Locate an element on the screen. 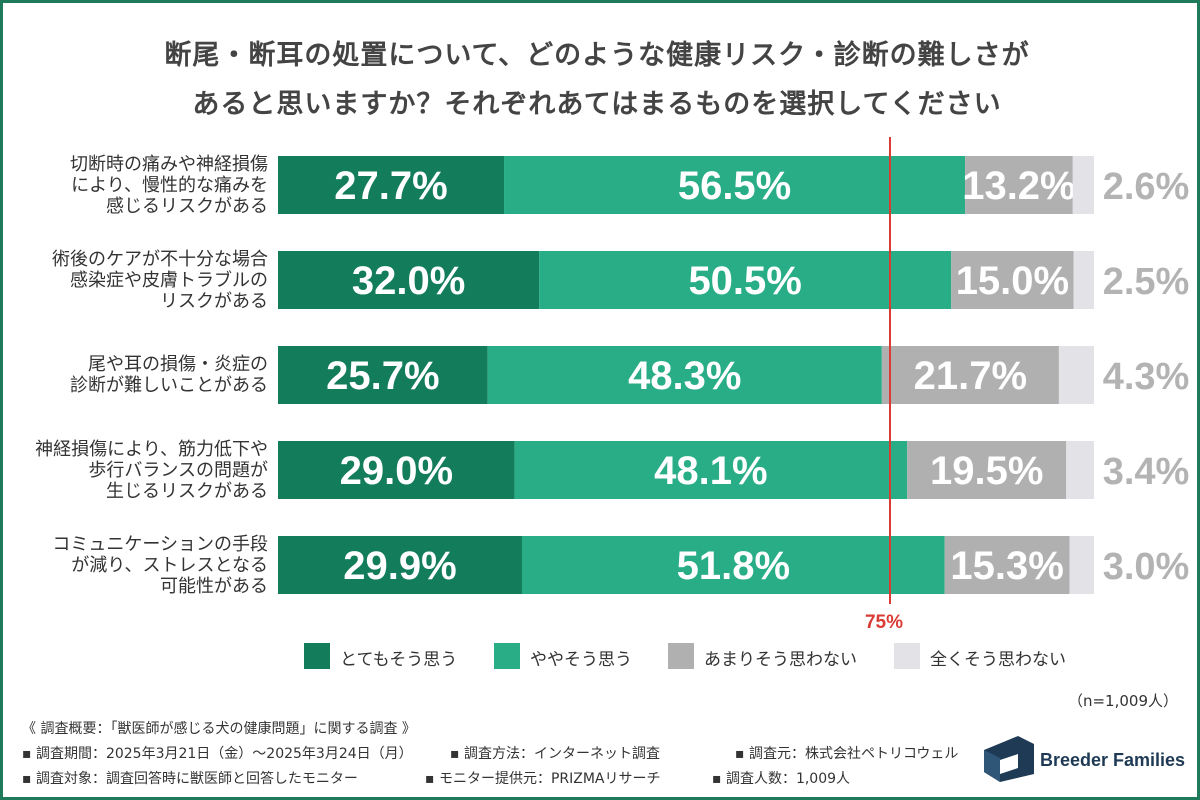  data-label: 2.5% is located at coordinates (1146, 282).